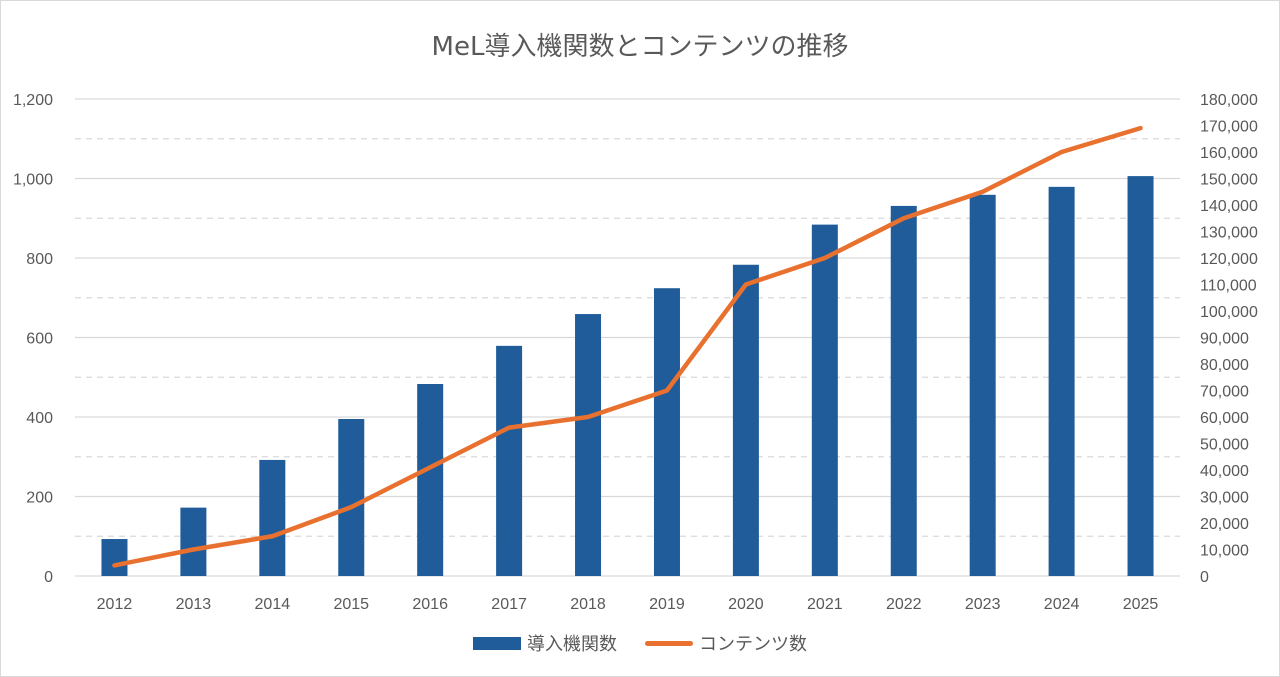 Image resolution: width=1280 pixels, height=677 pixels. Describe the element at coordinates (114, 557) in the screenshot. I see `bar-2012` at that location.